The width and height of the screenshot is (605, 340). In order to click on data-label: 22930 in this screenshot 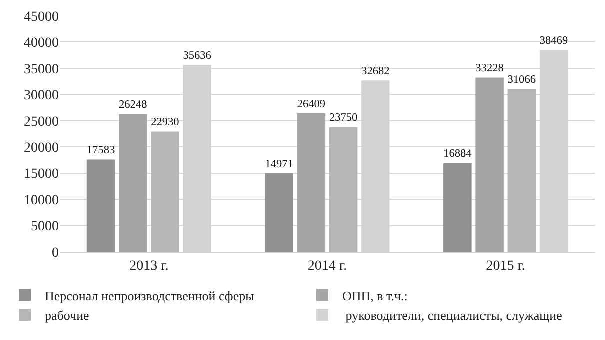, I will do `click(165, 122)`.